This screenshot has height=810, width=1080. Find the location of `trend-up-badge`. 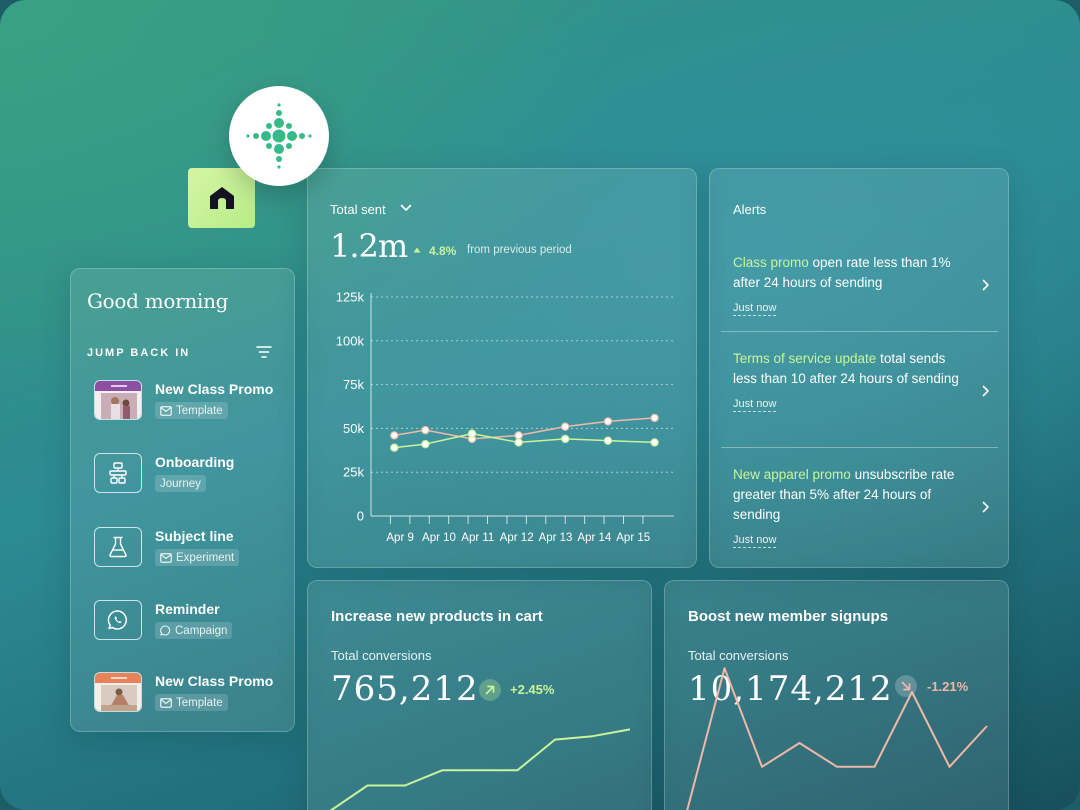

trend-up-badge is located at coordinates (490, 690).